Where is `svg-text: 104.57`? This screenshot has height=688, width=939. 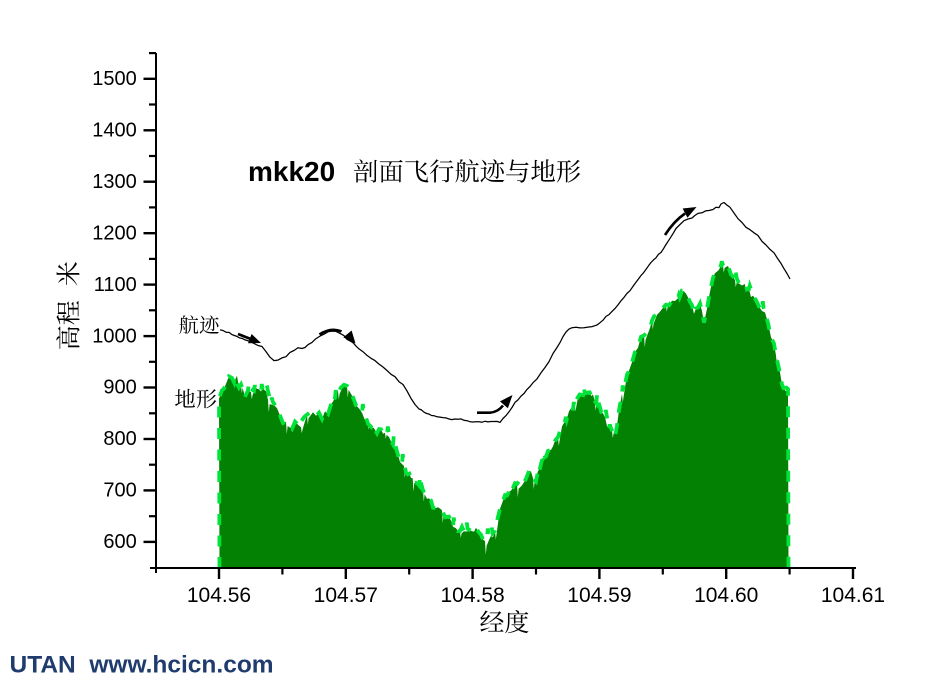 svg-text: 104.57 is located at coordinates (346, 595).